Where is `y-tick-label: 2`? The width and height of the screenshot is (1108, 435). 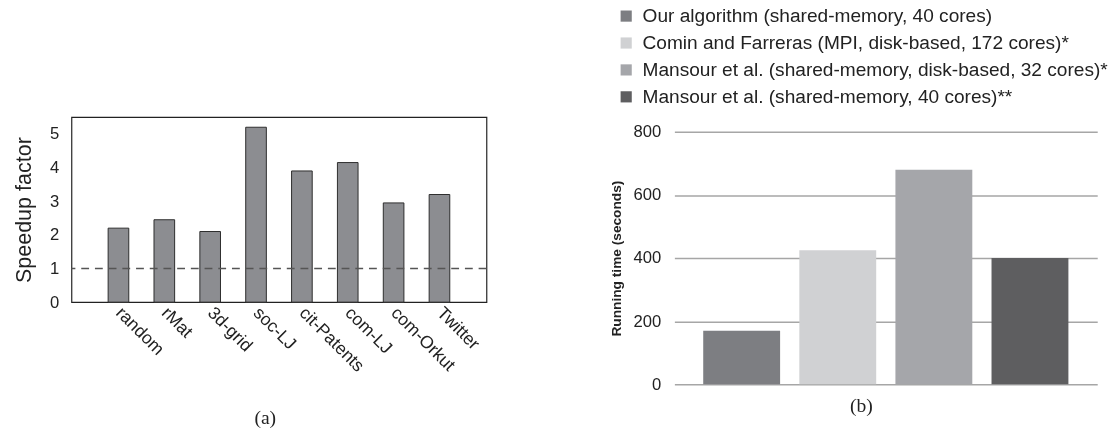
y-tick-label: 2 is located at coordinates (54, 235).